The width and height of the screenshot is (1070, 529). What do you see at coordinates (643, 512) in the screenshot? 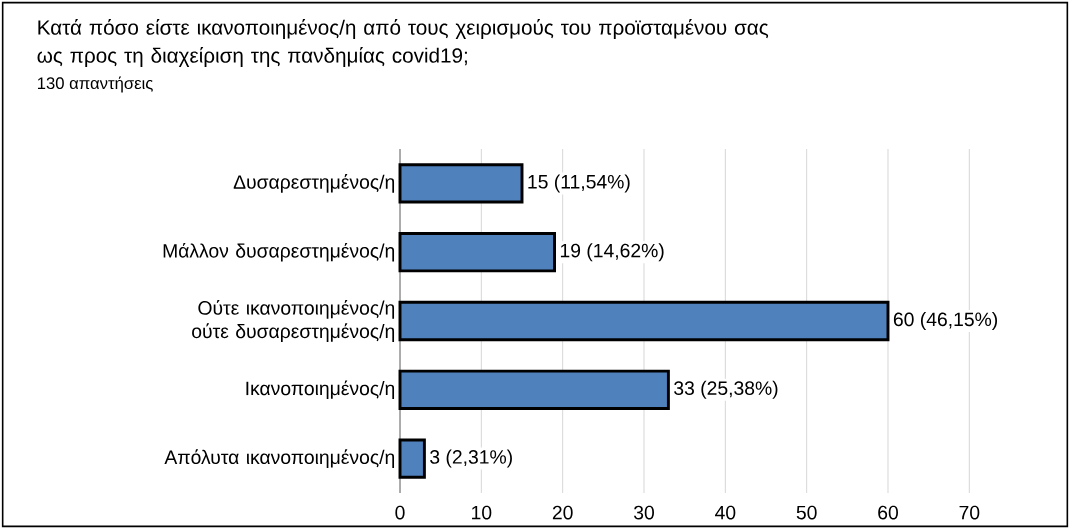
I see `x-tick-label: 30` at bounding box center [643, 512].